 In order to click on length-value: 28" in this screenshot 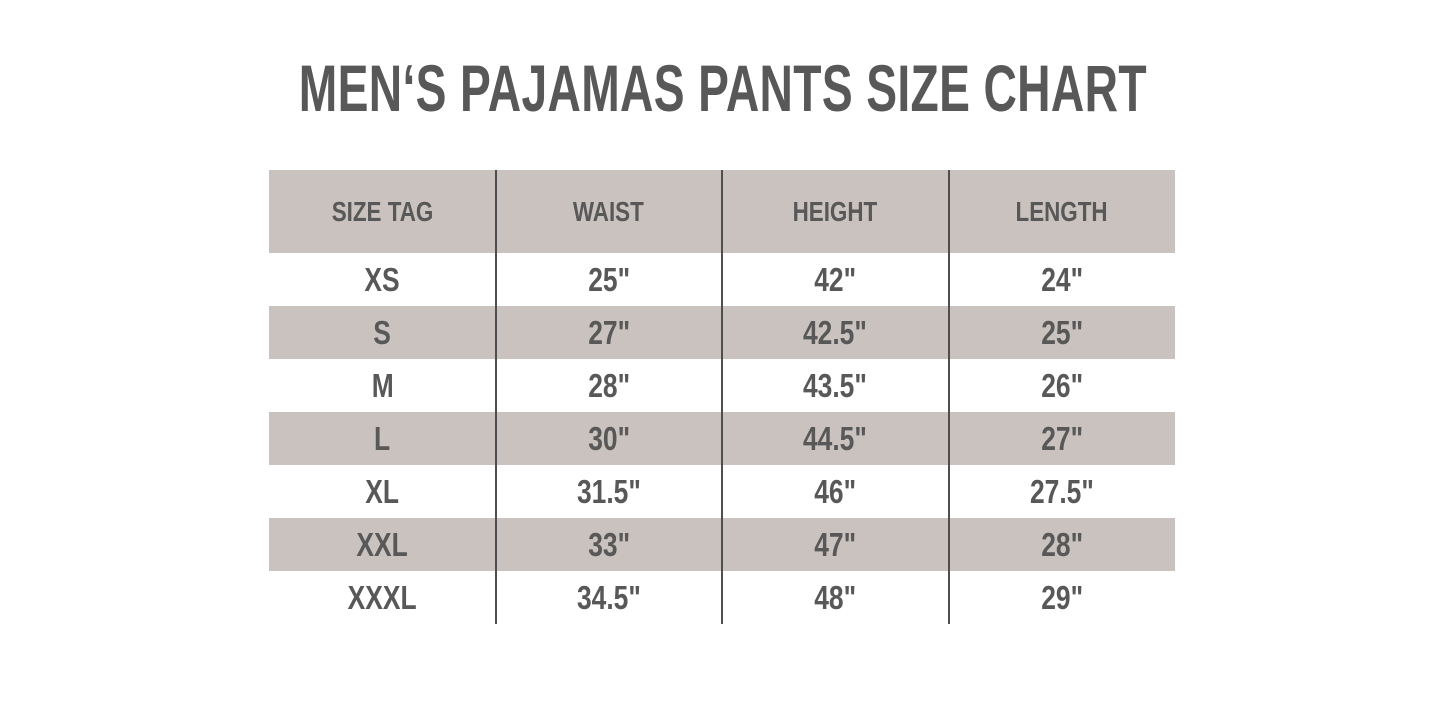, I will do `click(1061, 544)`.